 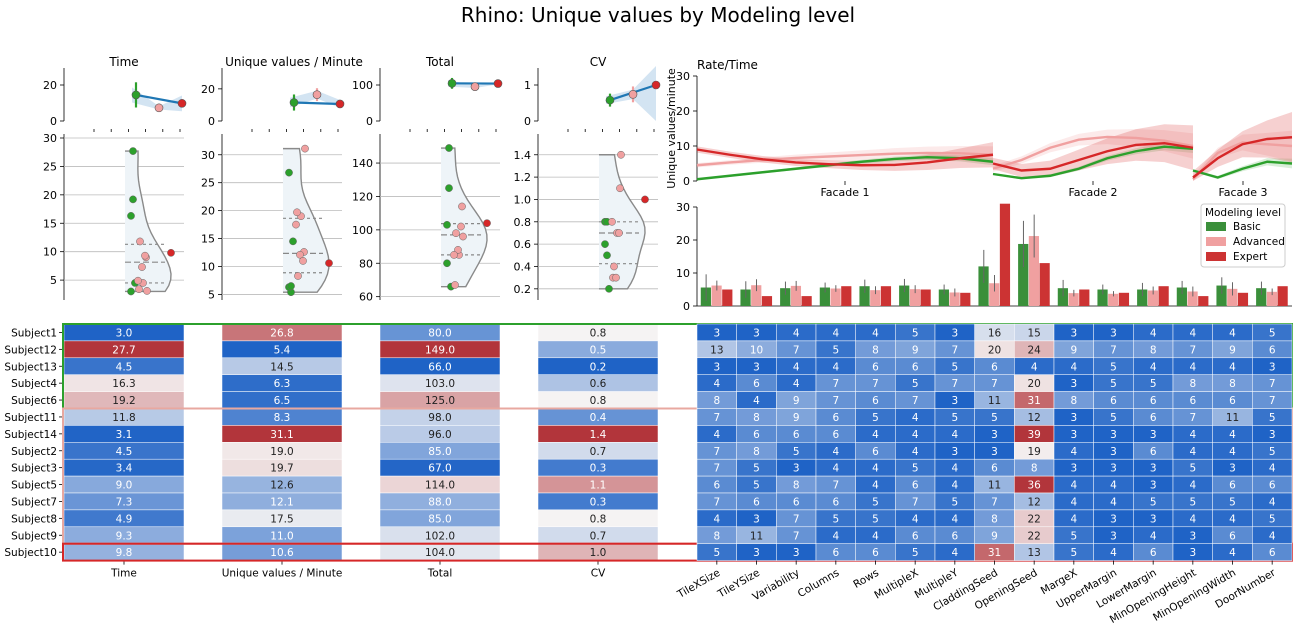 I want to click on rate-line-basic, so click(x=1242, y=169).